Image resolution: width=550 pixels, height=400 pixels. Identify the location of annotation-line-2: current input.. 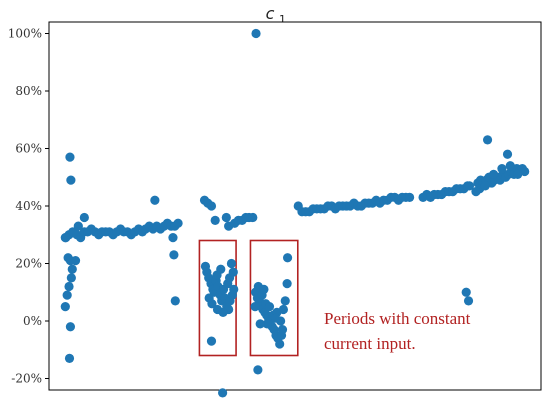
(370, 343).